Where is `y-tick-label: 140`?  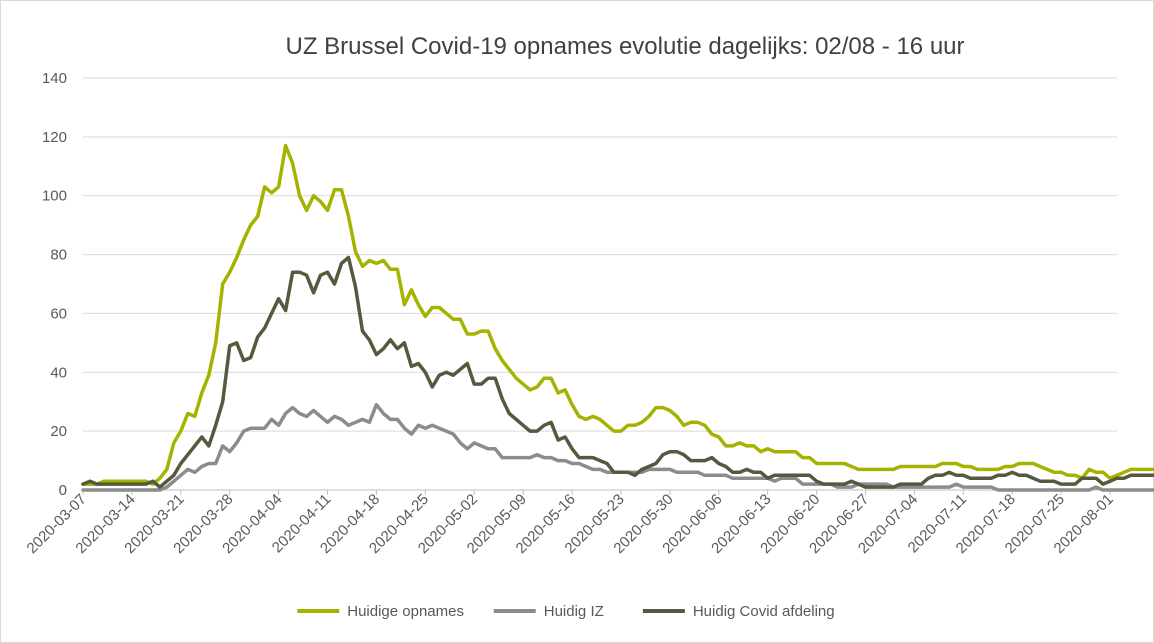
y-tick-label: 140 is located at coordinates (54, 78).